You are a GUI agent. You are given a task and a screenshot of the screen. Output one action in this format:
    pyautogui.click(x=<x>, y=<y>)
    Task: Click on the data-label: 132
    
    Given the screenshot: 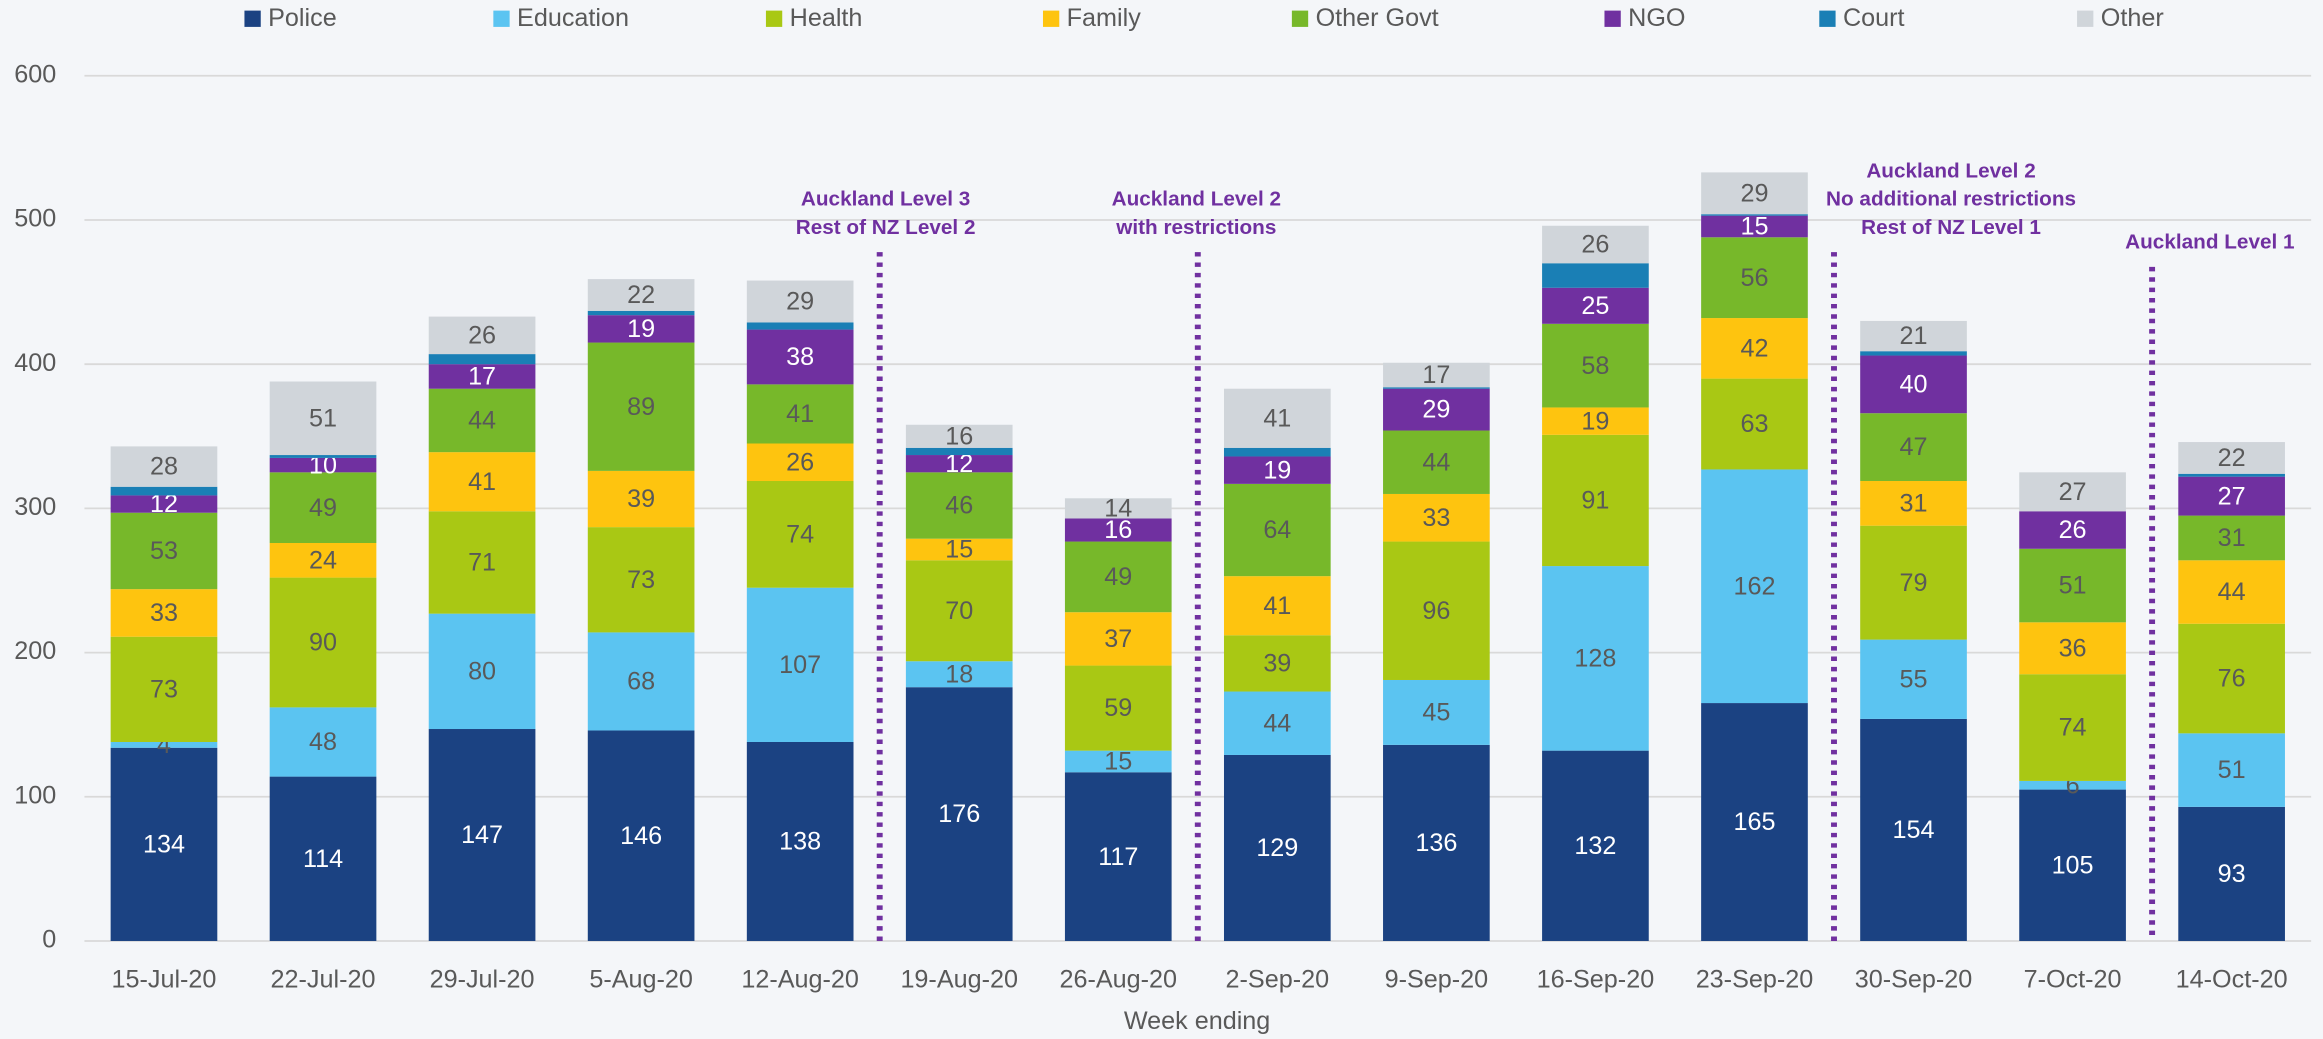 What is the action you would take?
    pyautogui.click(x=1595, y=846)
    